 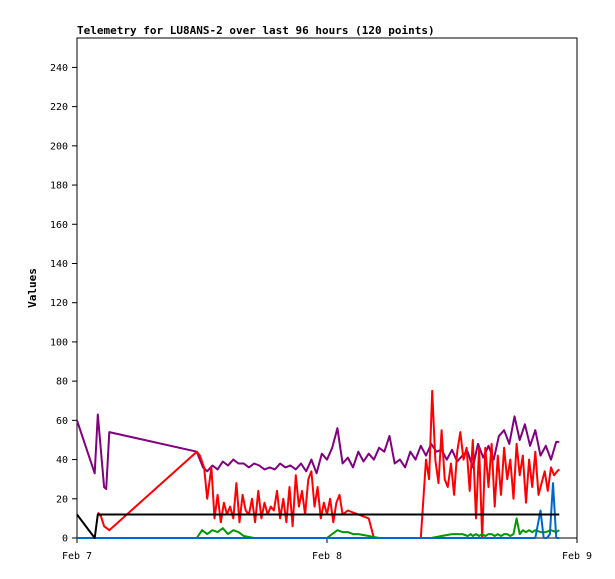 What do you see at coordinates (65, 539) in the screenshot?
I see `y-tick-label: 0` at bounding box center [65, 539].